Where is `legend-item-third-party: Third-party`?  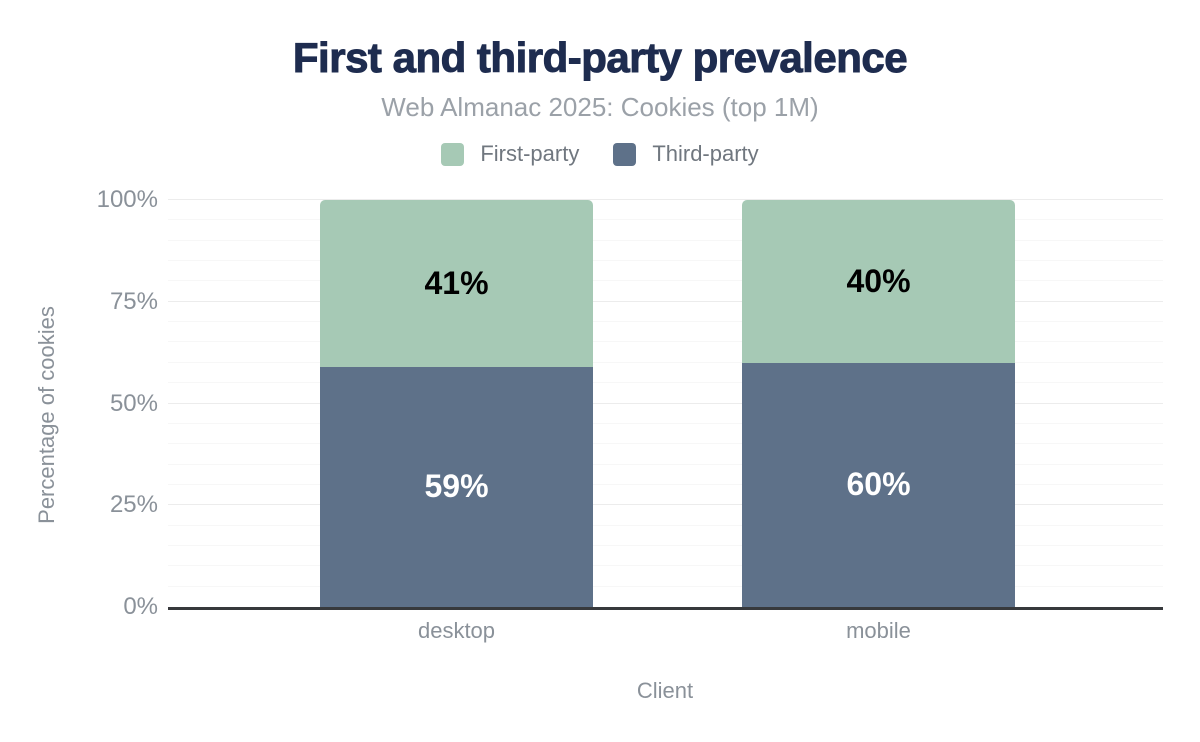 legend-item-third-party: Third-party is located at coordinates (686, 154).